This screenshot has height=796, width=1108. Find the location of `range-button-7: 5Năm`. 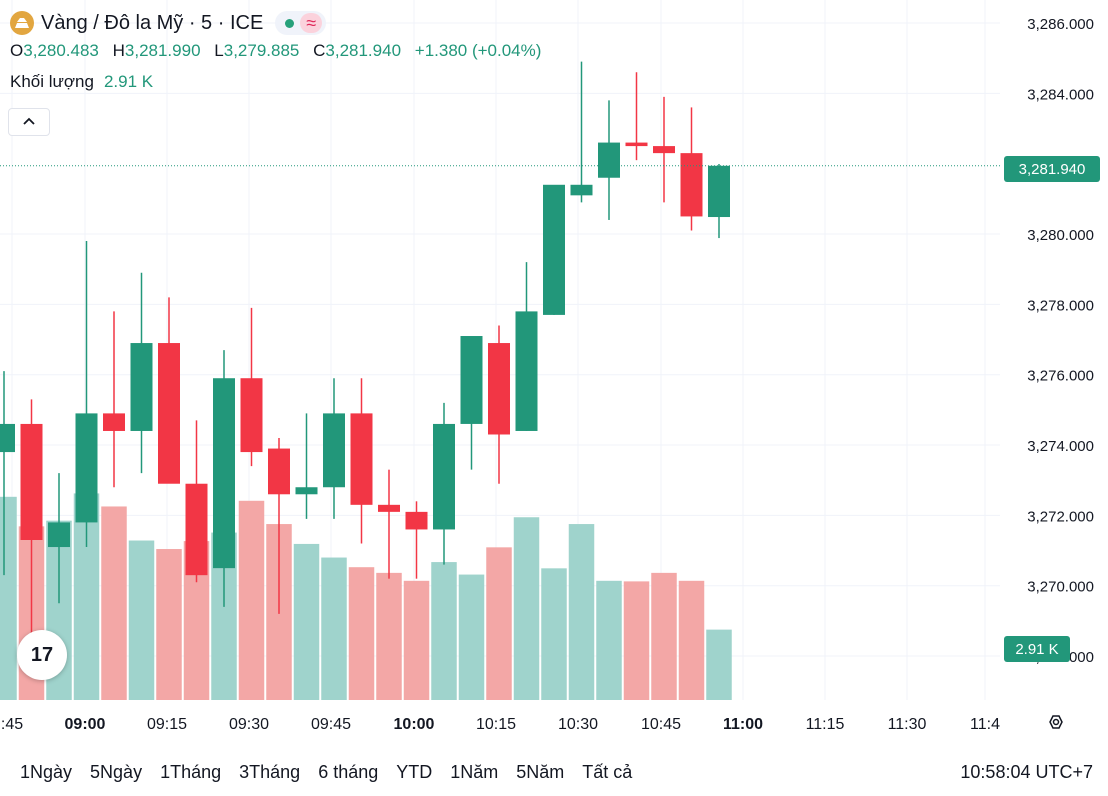

range-button-7: 5Năm is located at coordinates (540, 772).